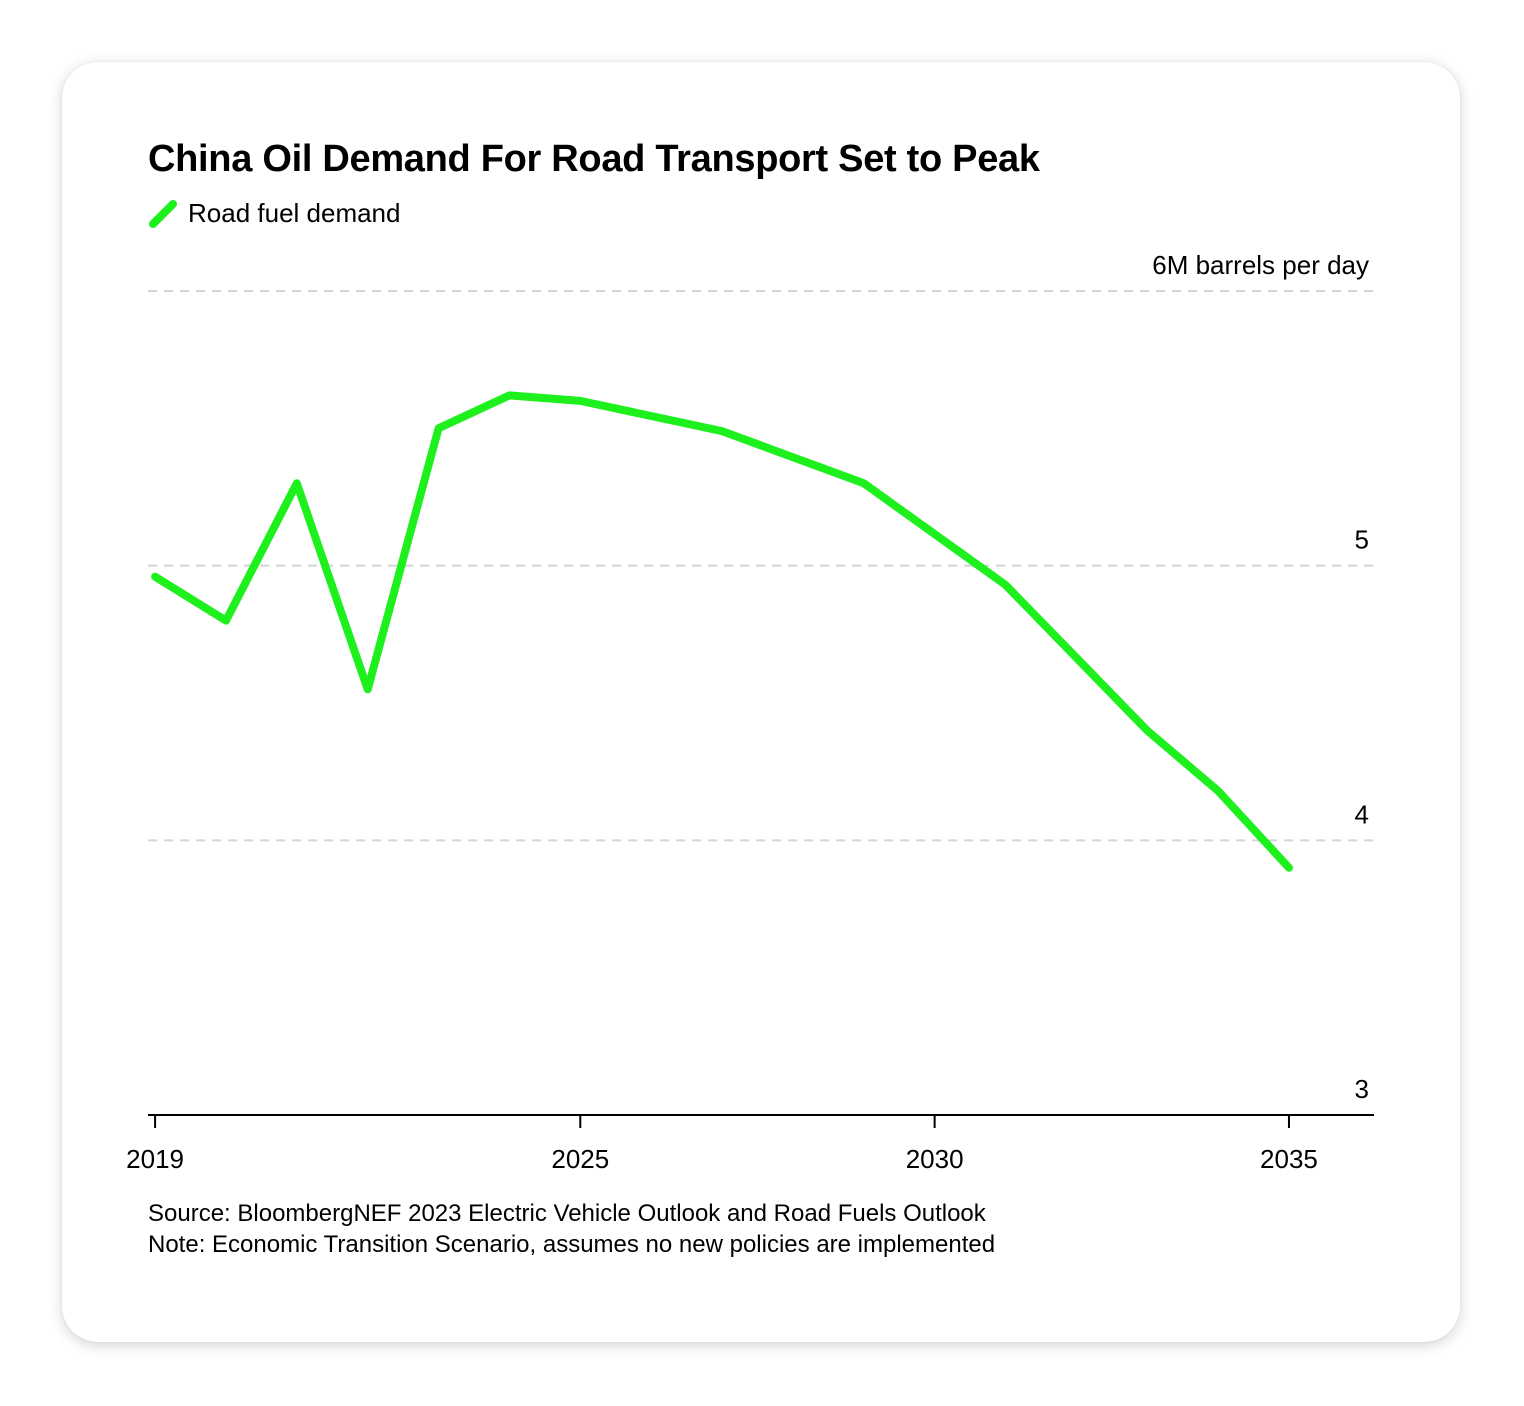 This screenshot has height=1406, width=1524. What do you see at coordinates (935, 1159) in the screenshot?
I see `x-tick-label-2030: 2030` at bounding box center [935, 1159].